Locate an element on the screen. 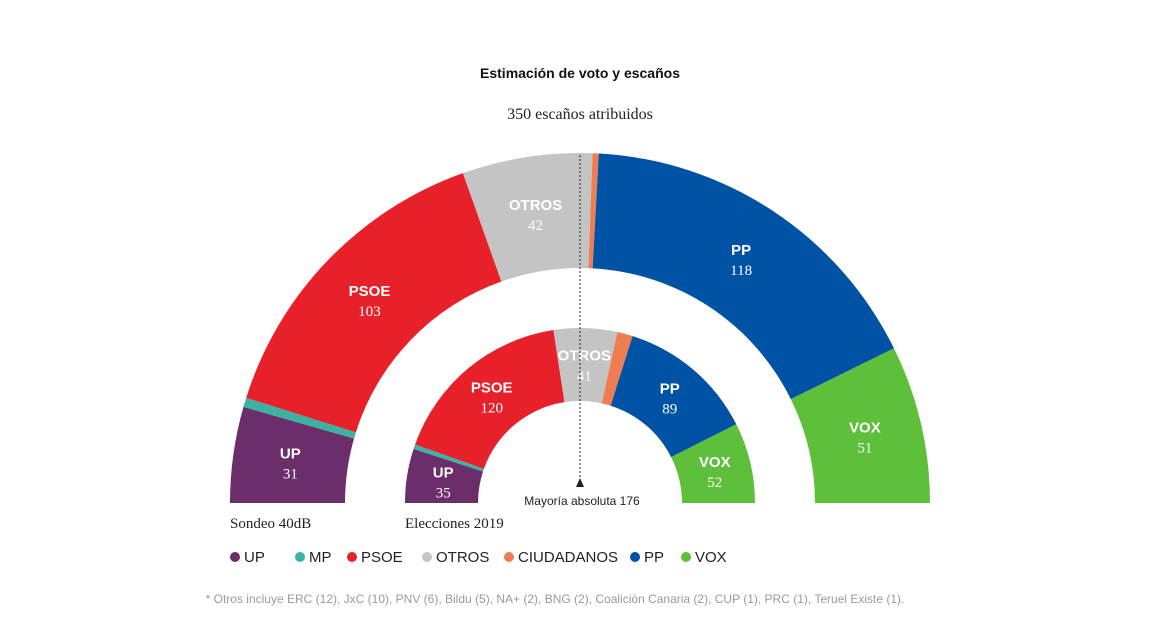 Image resolution: width=1159 pixels, height=624 pixels. outer-segment-otros is located at coordinates (527, 217).